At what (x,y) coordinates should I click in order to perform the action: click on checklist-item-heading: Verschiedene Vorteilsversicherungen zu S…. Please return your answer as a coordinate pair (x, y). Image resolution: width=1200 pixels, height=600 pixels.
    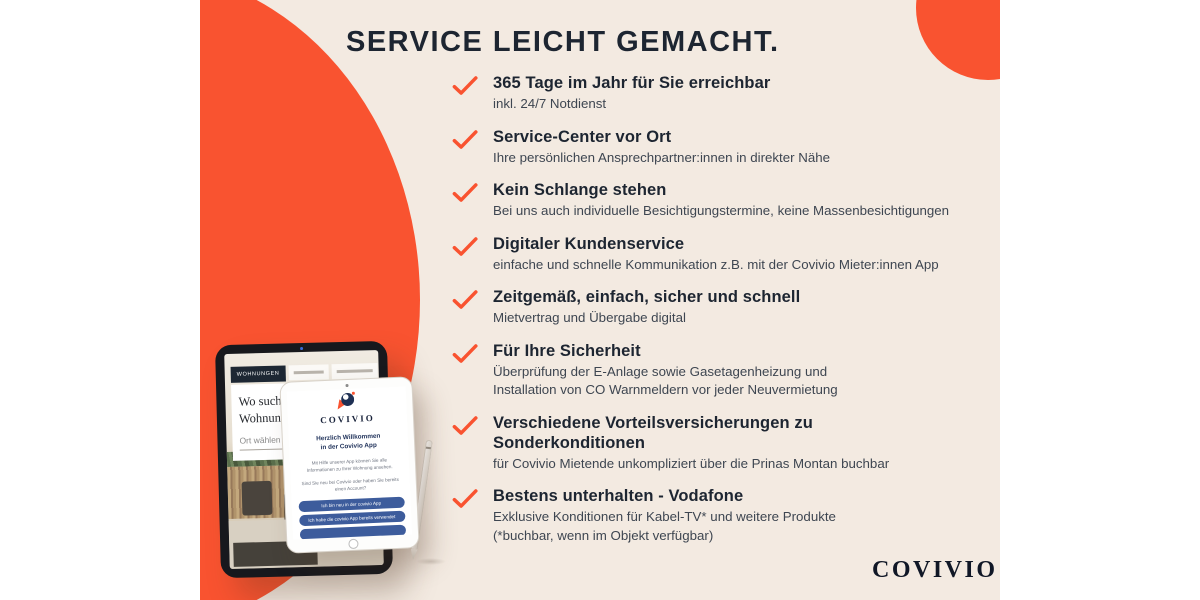
    Looking at the image, I should click on (653, 432).